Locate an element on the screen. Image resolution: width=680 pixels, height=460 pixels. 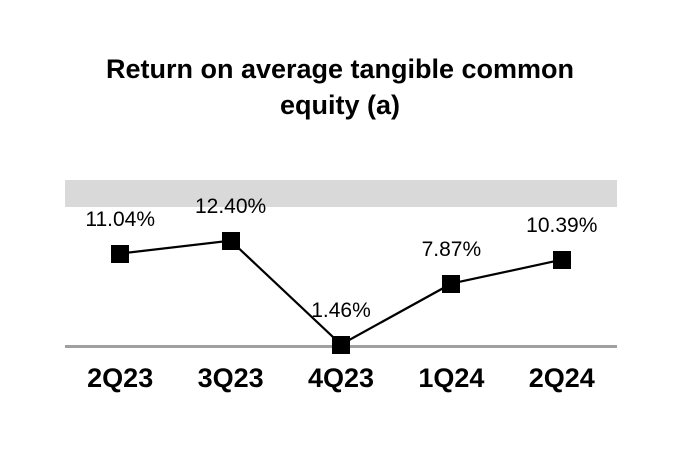
x-axis-label: 4Q23 is located at coordinates (341, 378).